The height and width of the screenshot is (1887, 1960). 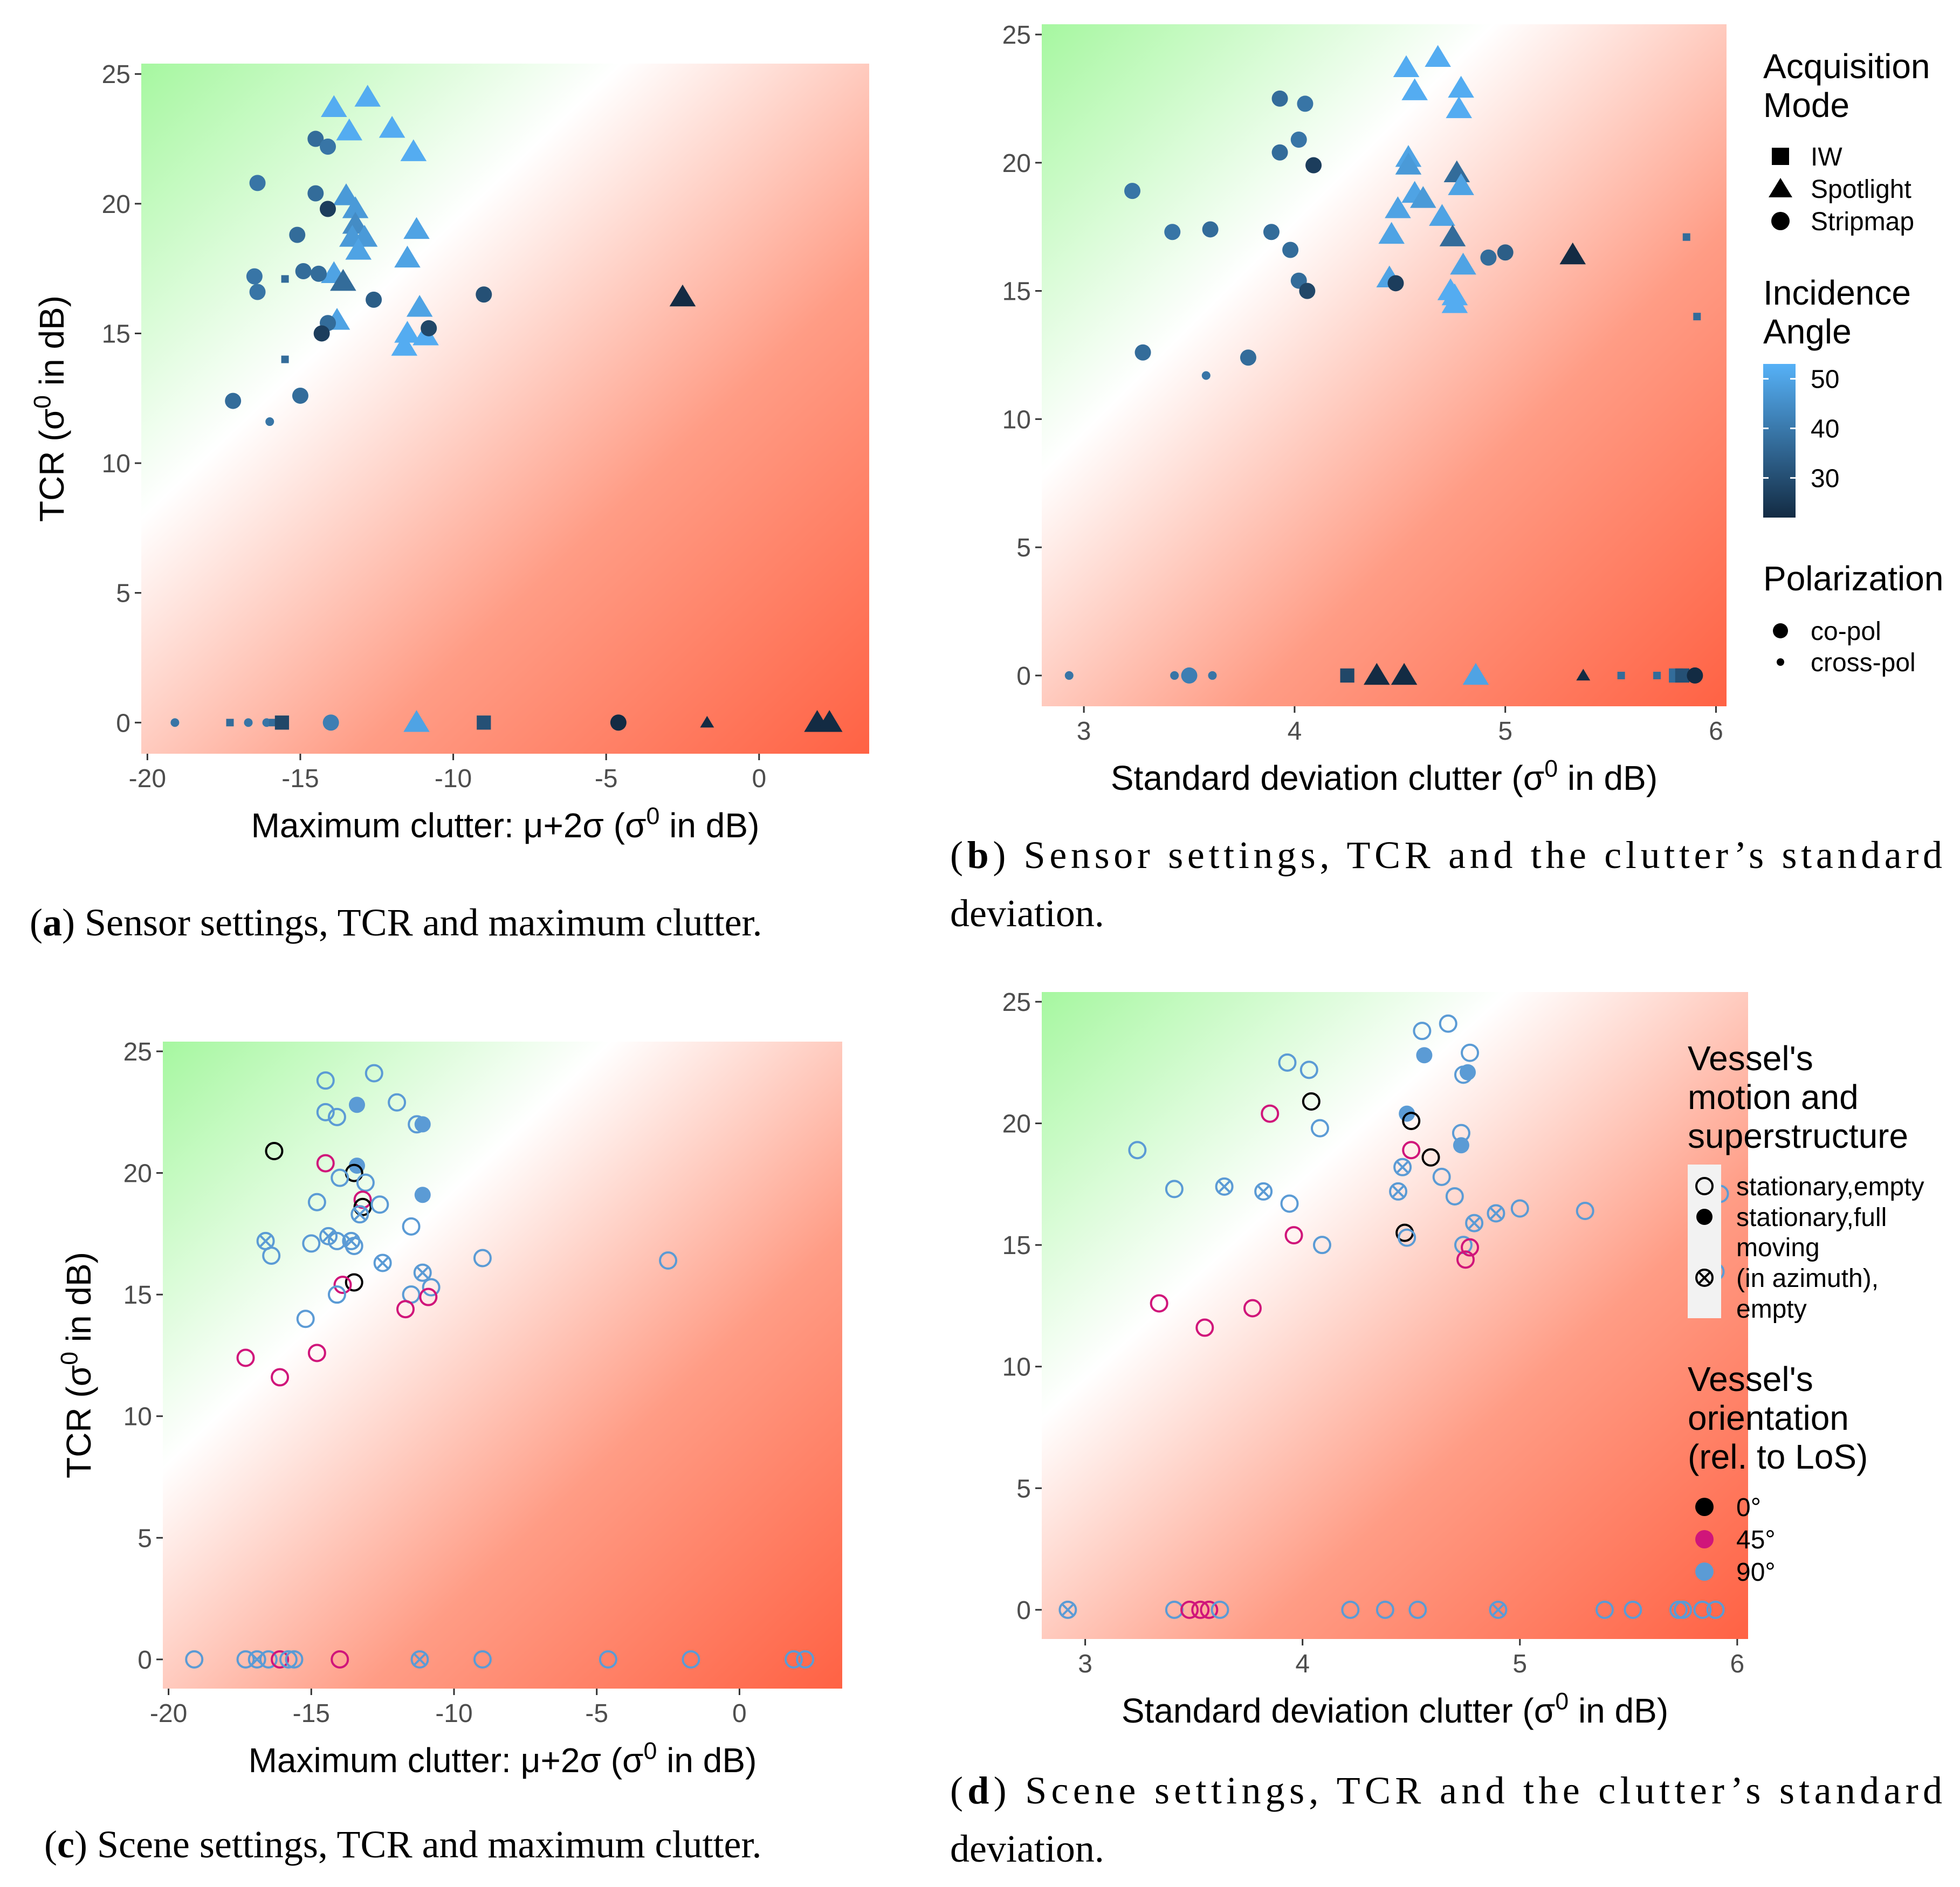 I want to click on legend-item-label: empty, so click(x=1771, y=1309).